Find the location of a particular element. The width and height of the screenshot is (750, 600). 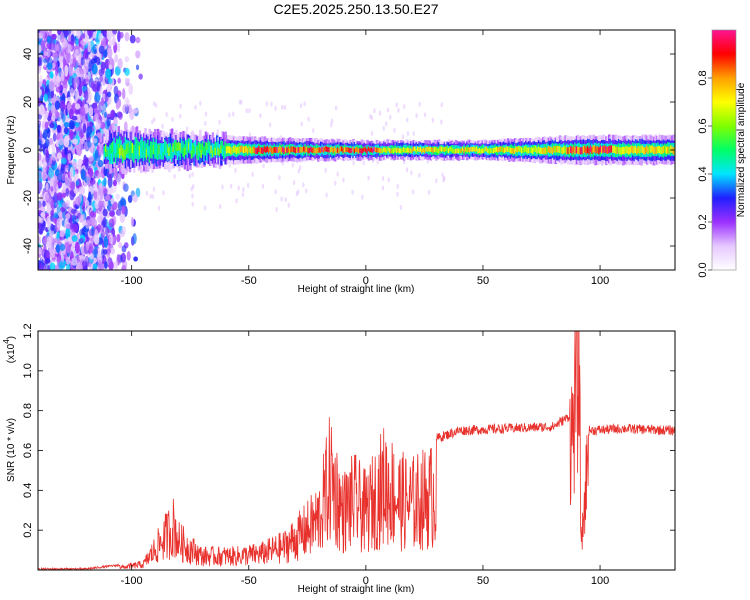

y-tick-label: 0.6 is located at coordinates (28, 450).